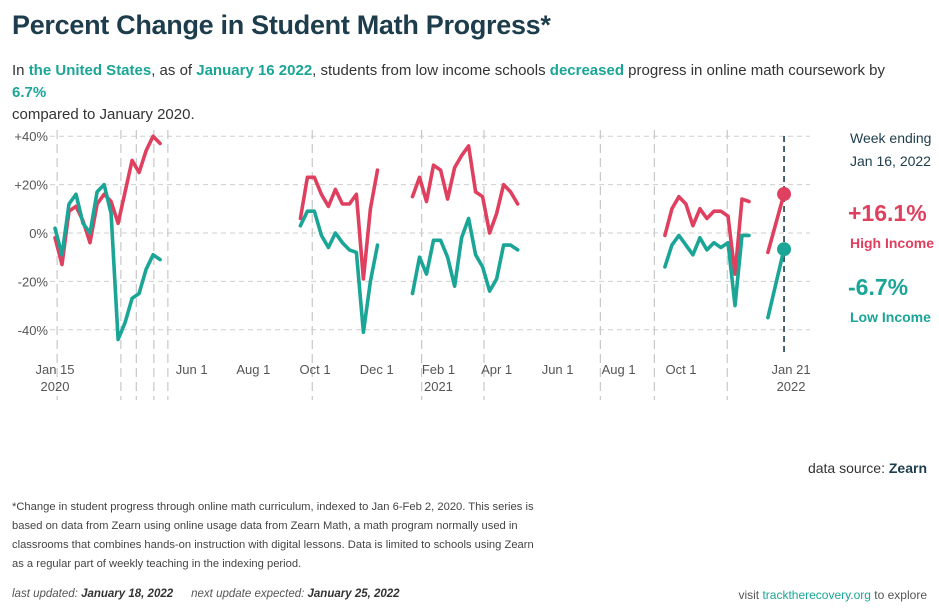 The height and width of the screenshot is (616, 939). Describe the element at coordinates (281, 25) in the screenshot. I see `page-title: Percent Change in Student Math Progress*` at that location.